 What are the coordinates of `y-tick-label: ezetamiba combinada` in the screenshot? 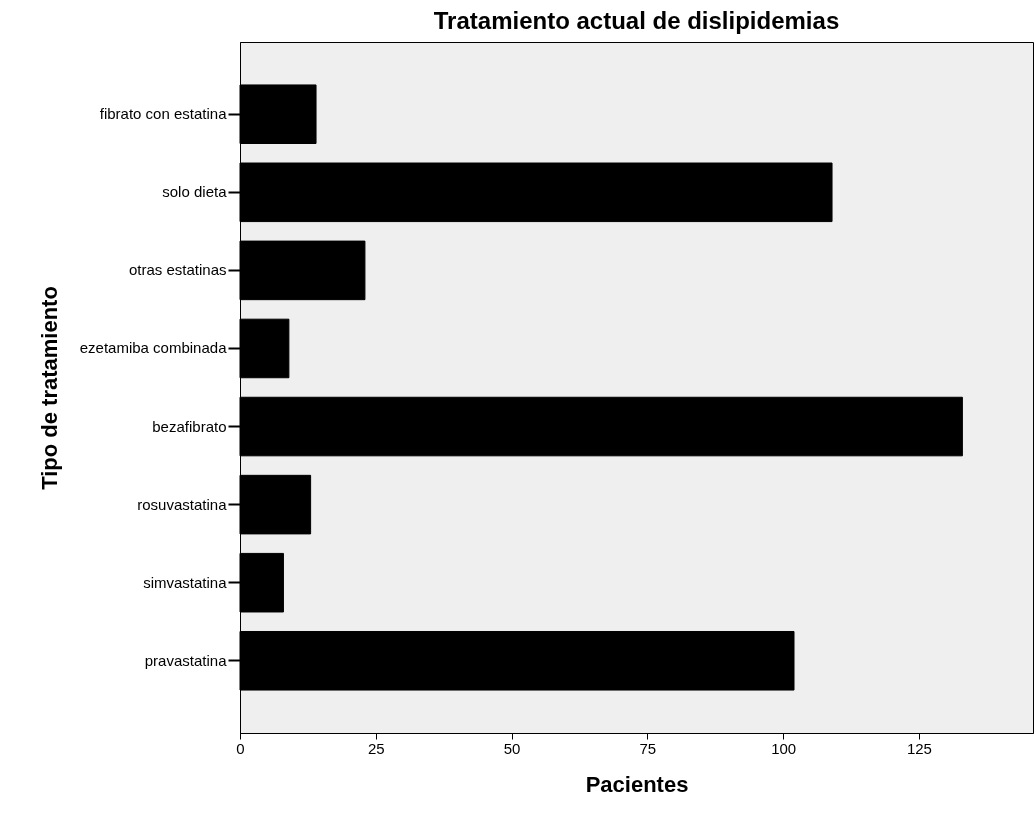 It's located at (153, 348).